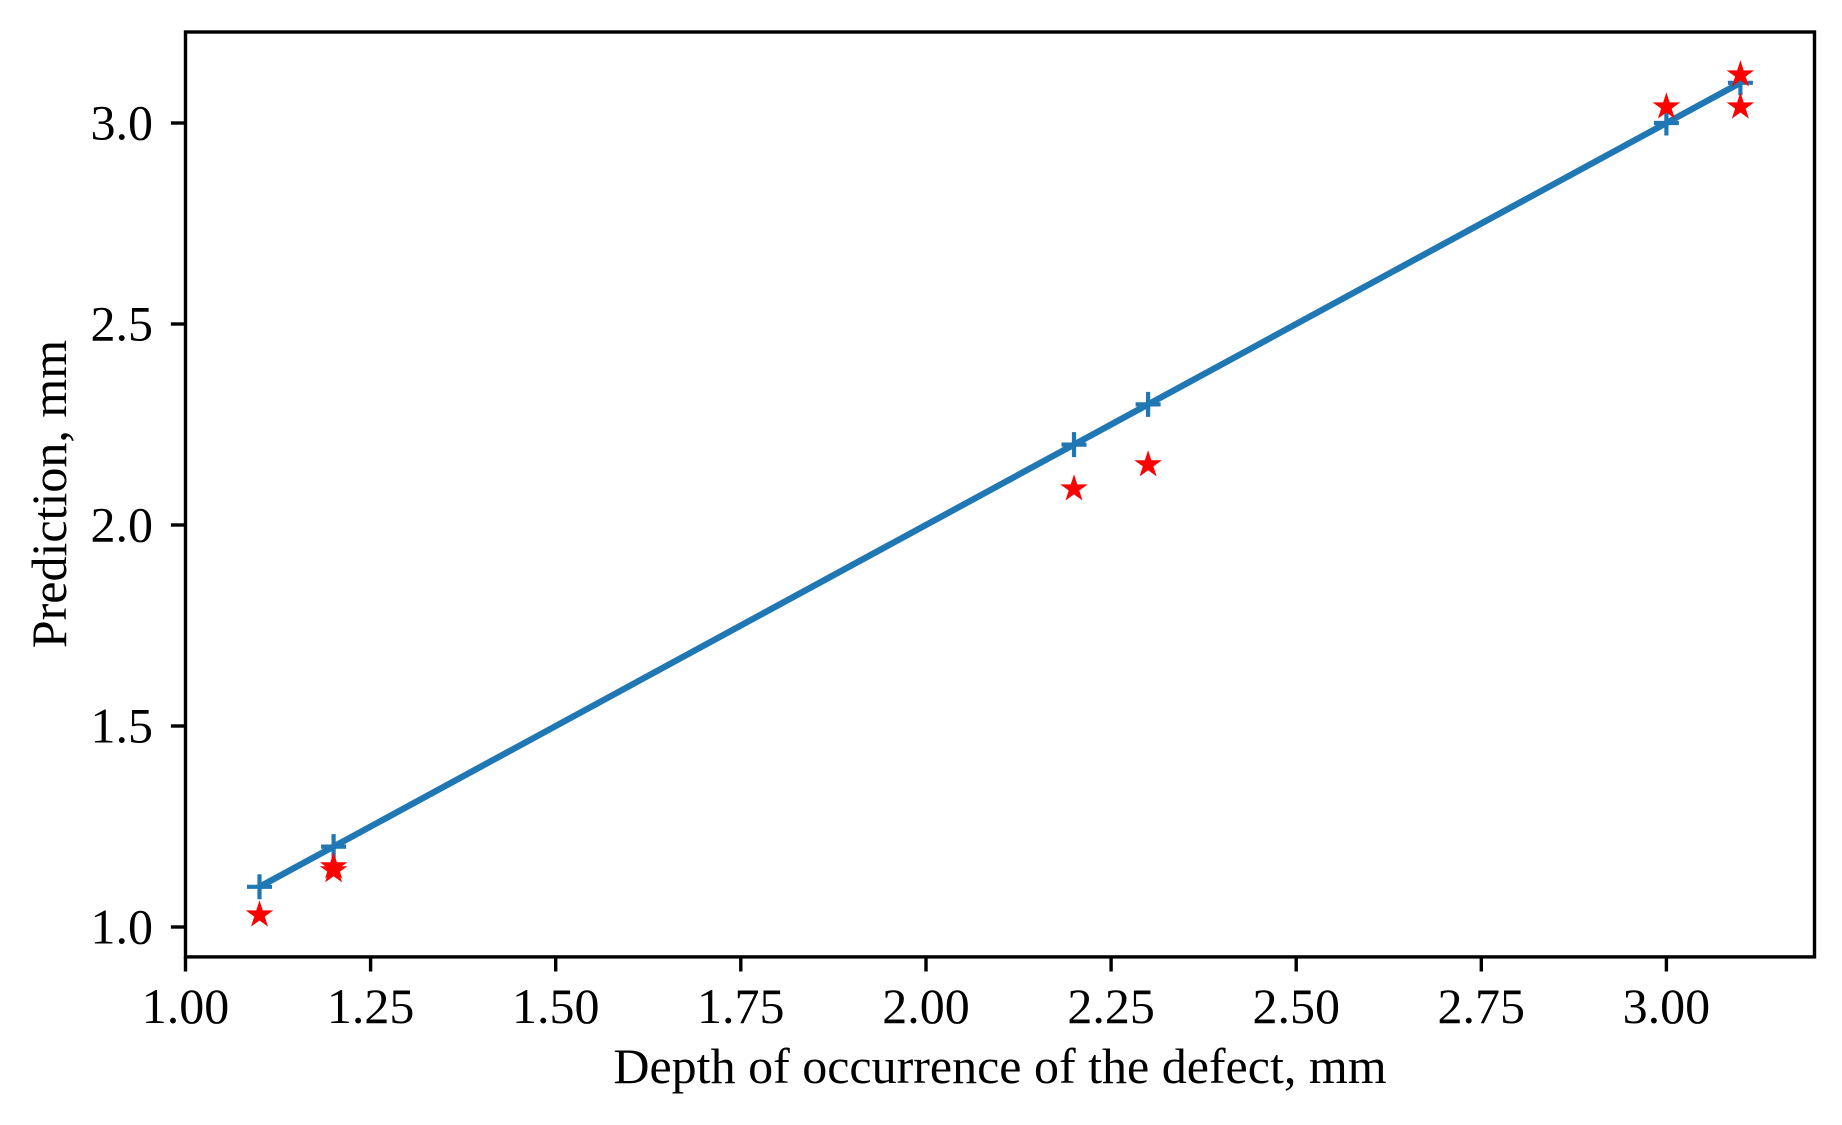 The width and height of the screenshot is (1842, 1125). What do you see at coordinates (556, 1006) in the screenshot?
I see `svg-text: 1.50` at bounding box center [556, 1006].